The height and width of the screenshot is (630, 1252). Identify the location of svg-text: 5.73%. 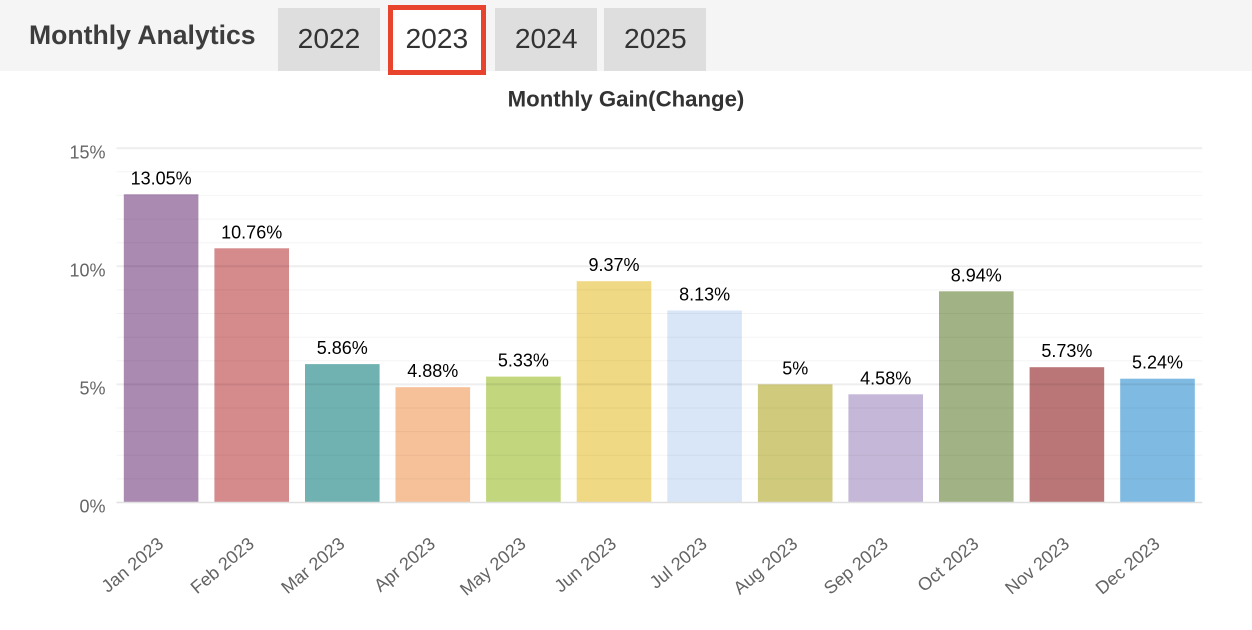
(1066, 351).